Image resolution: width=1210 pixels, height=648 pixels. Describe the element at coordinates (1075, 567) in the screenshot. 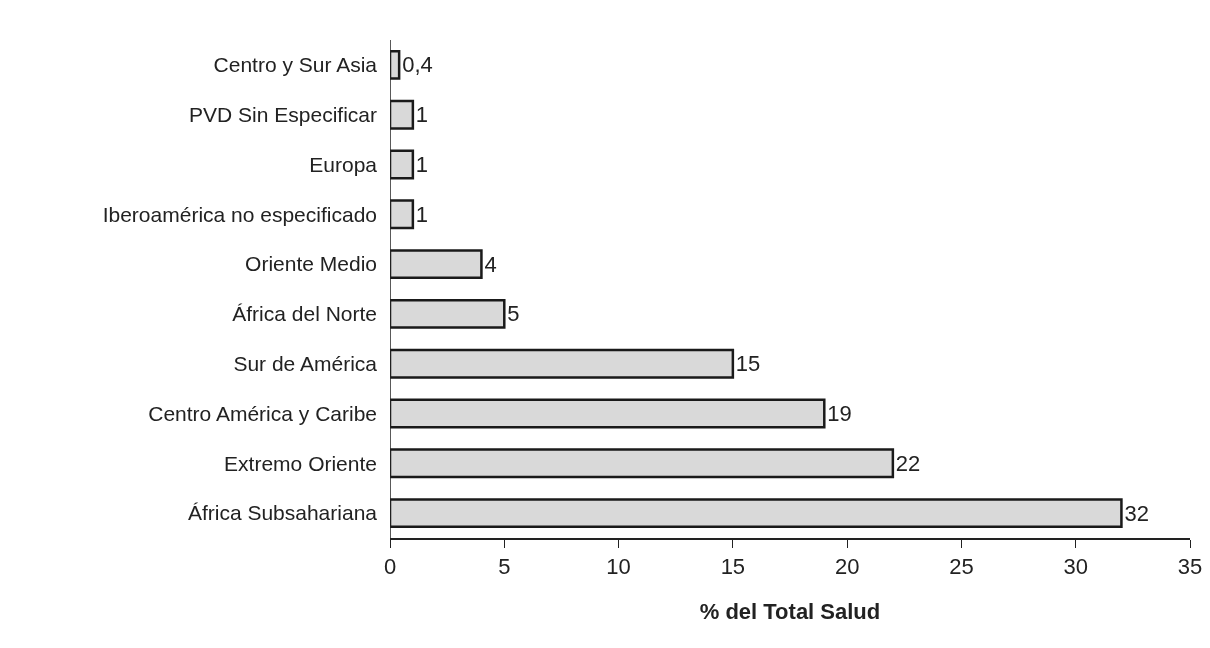

I see `x-tick-label: 30` at that location.